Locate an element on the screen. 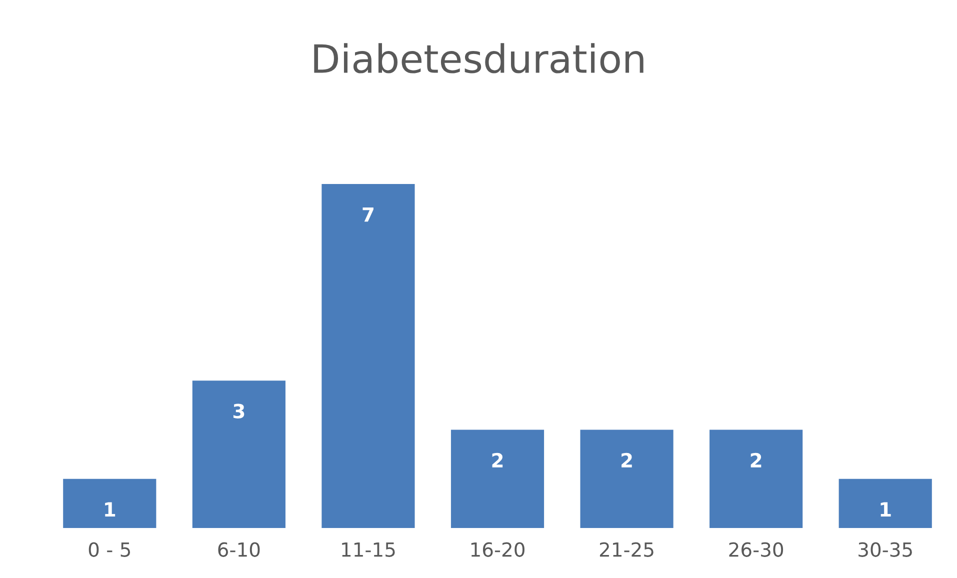 This screenshot has height=578, width=957. x-tick-label: 6-10 is located at coordinates (239, 549).